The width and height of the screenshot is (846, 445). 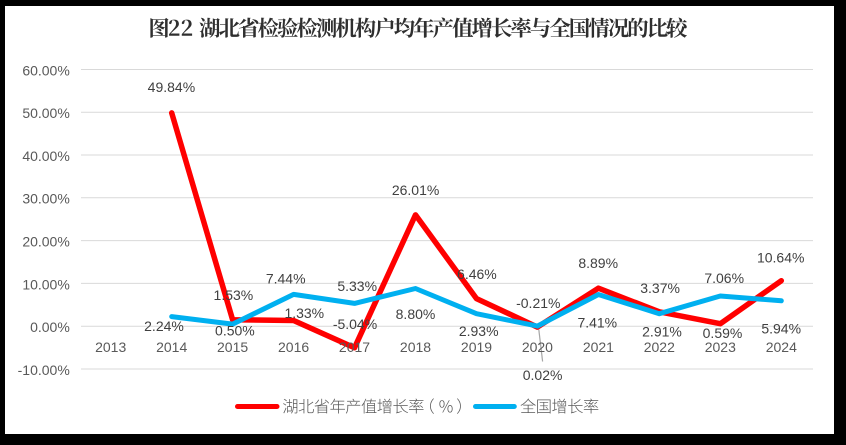 I want to click on svg-text: 2013, so click(x=110, y=347).